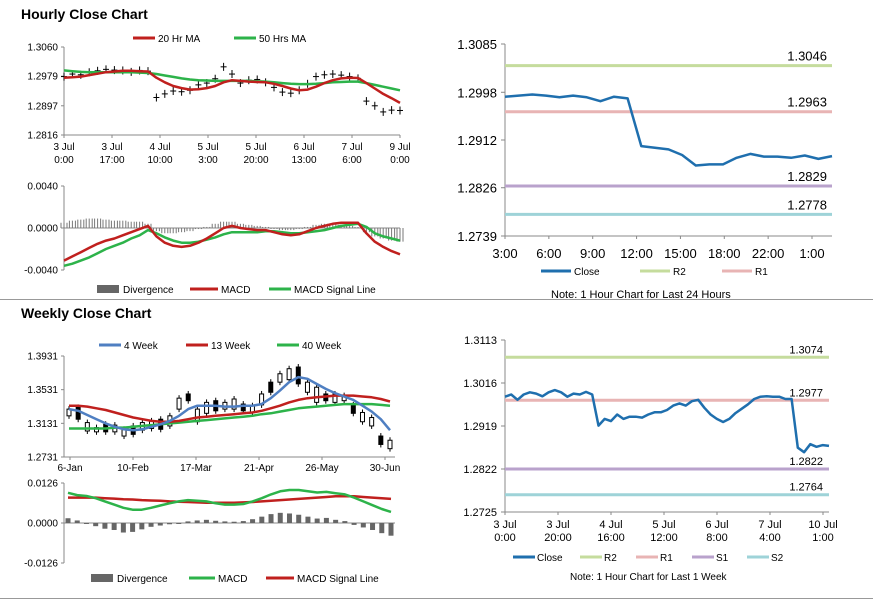 Image resolution: width=873 pixels, height=601 pixels. What do you see at coordinates (42, 484) in the screenshot?
I see `weekly-macd-ytick-label: 0.0126` at bounding box center [42, 484].